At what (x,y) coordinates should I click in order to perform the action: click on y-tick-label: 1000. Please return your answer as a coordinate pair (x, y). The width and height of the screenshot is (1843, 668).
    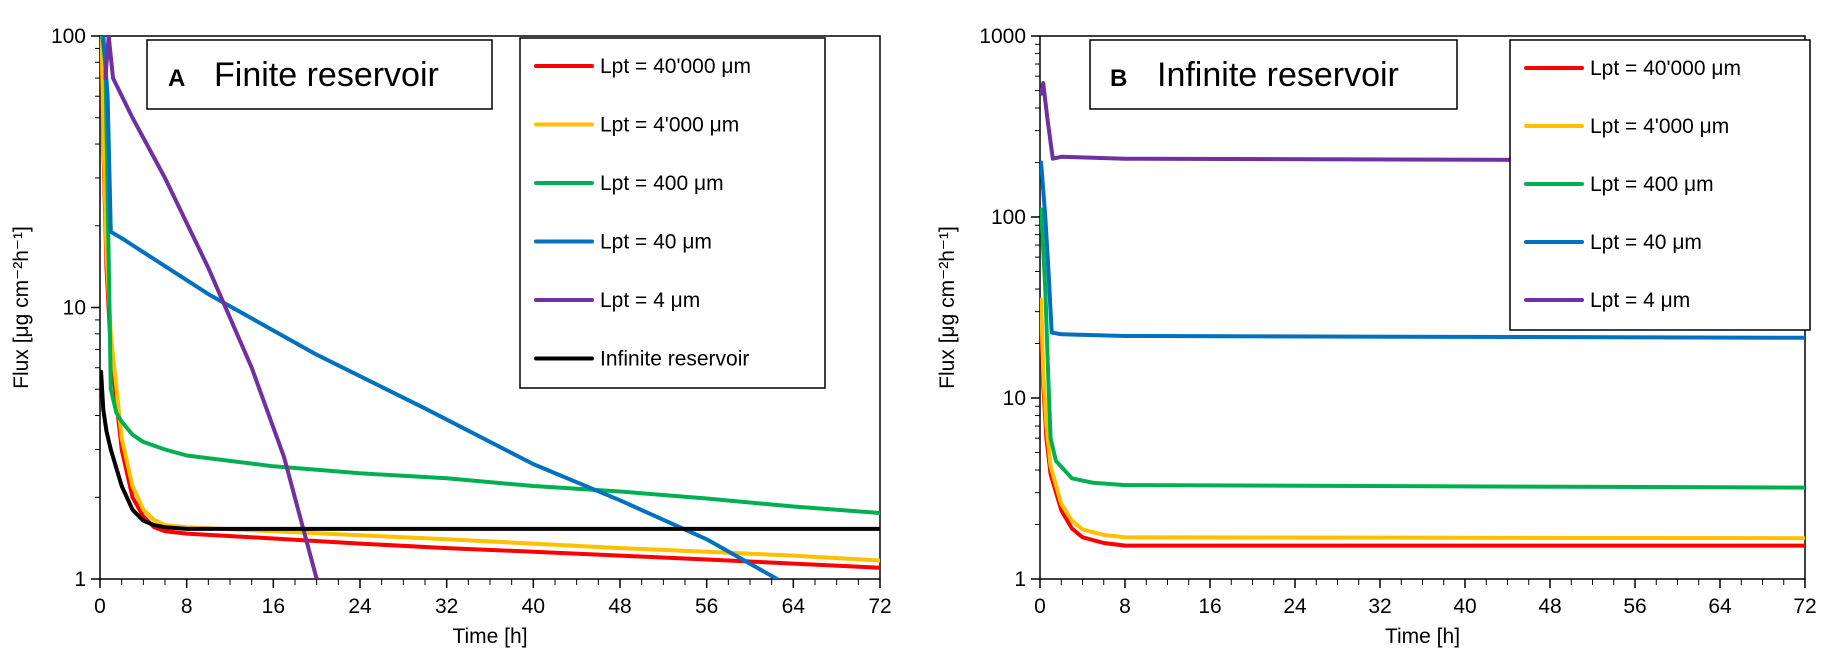
    Looking at the image, I should click on (1002, 36).